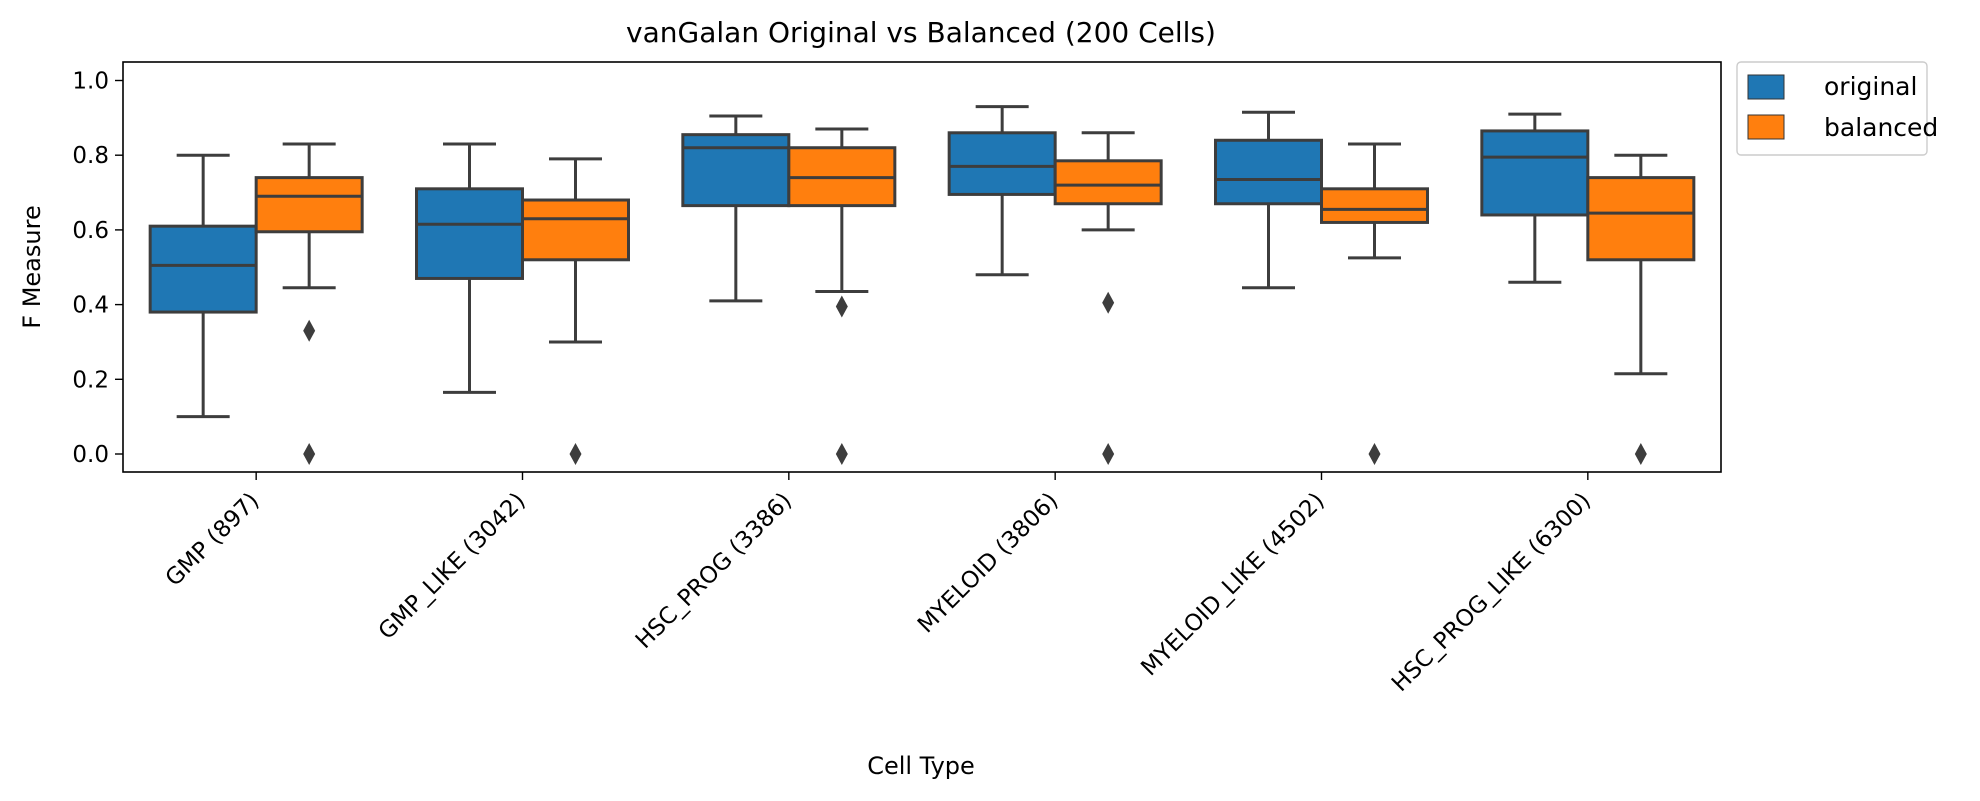 The image size is (1980, 801). I want to click on legend-swatch-original, so click(1766, 87).